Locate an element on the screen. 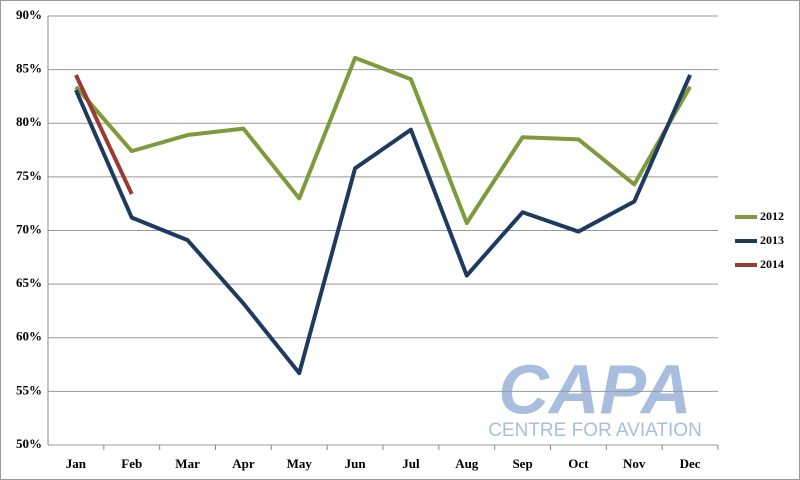 The width and height of the screenshot is (800, 480). y-tick-label: 65% is located at coordinates (29, 282).